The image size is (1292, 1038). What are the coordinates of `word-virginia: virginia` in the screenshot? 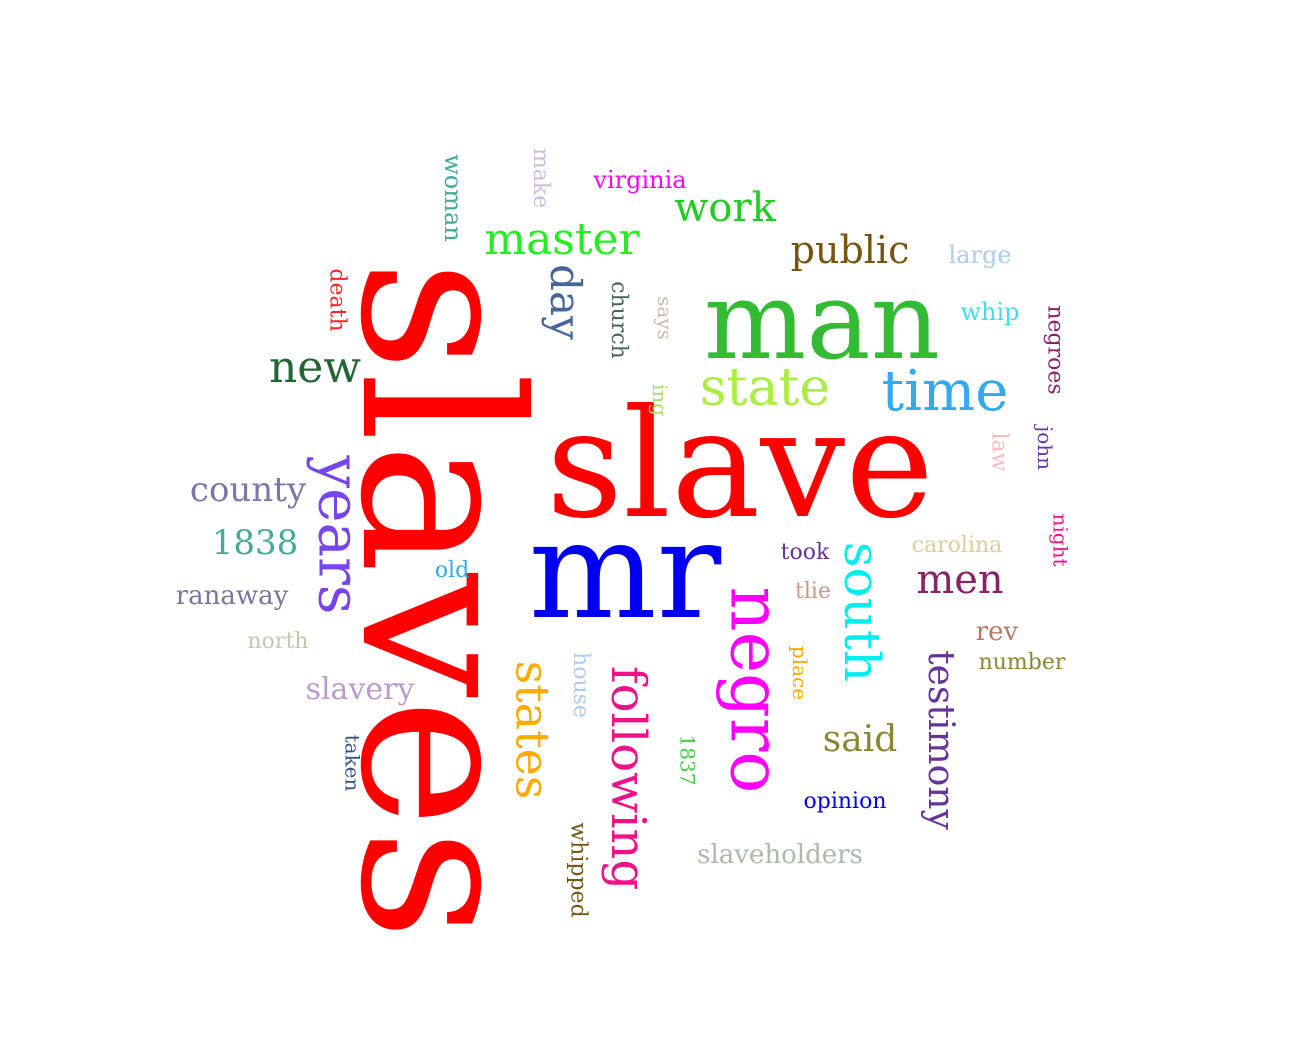 It's located at (640, 180).